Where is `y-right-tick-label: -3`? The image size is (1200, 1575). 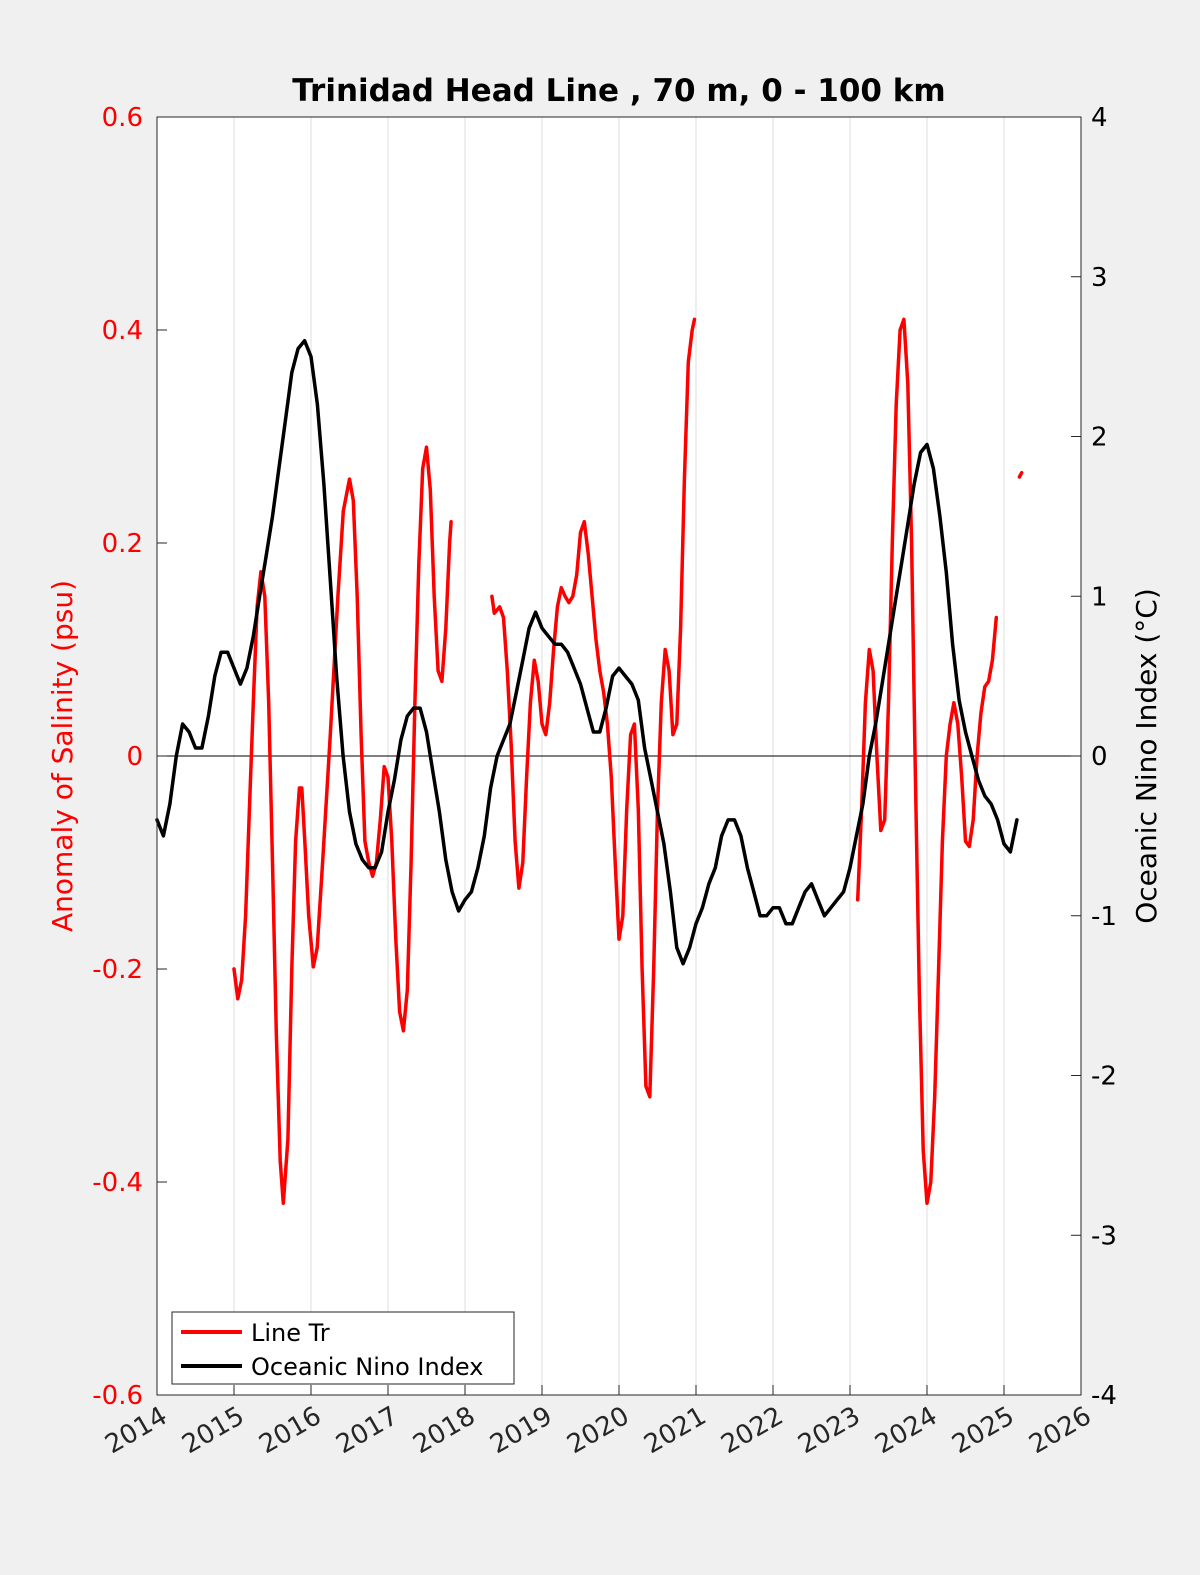 y-right-tick-label: -3 is located at coordinates (1104, 1236).